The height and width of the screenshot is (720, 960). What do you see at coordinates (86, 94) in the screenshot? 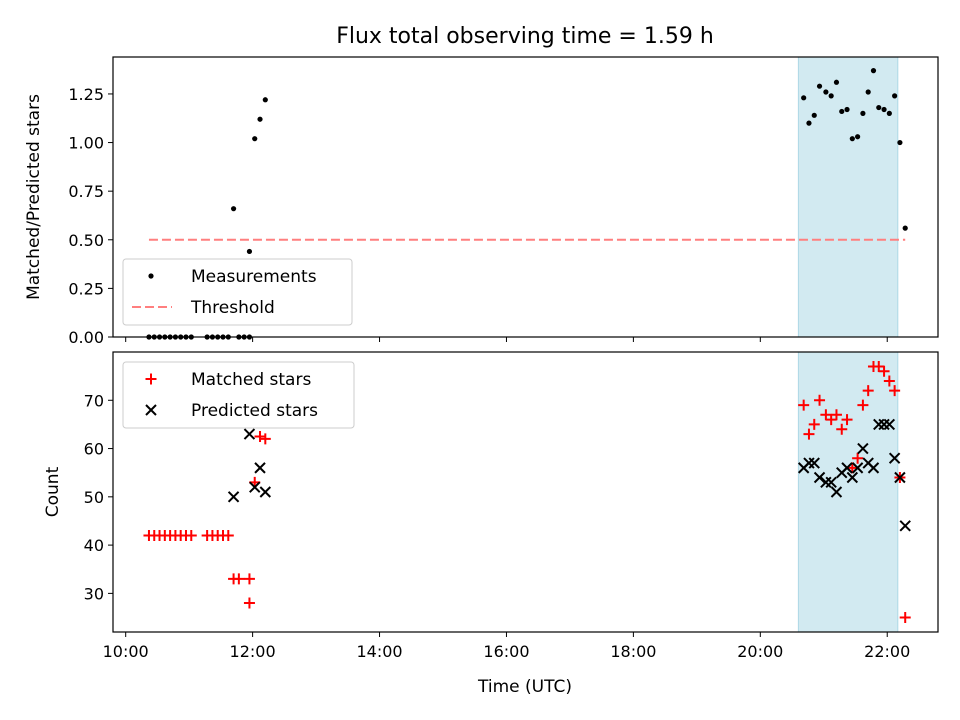
I see `y-tick-label: 1.25` at bounding box center [86, 94].